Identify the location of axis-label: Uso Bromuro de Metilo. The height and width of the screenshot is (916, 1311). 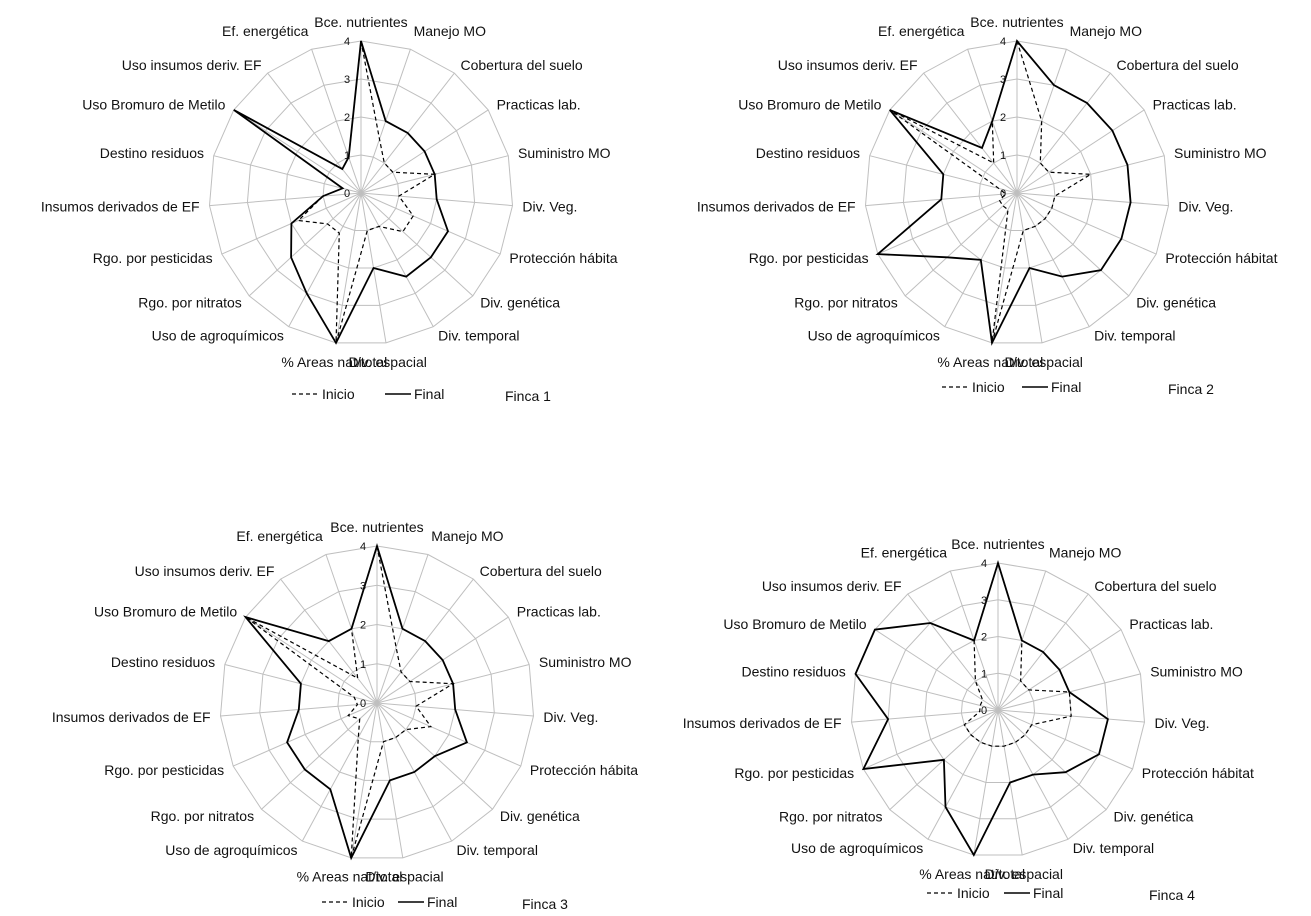
(153, 104).